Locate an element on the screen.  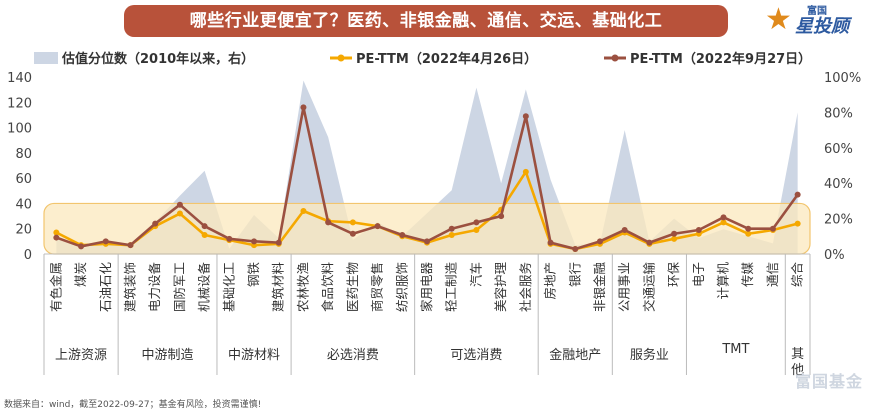
y-left-tick: 0 is located at coordinates (28, 255).